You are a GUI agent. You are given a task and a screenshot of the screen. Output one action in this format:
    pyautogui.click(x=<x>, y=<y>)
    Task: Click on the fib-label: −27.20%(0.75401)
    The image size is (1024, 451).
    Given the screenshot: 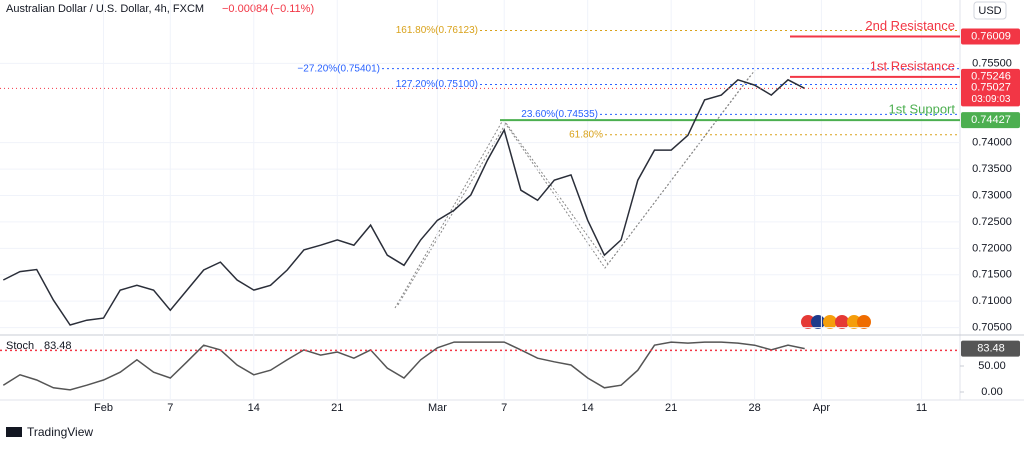 What is the action you would take?
    pyautogui.click(x=338, y=68)
    